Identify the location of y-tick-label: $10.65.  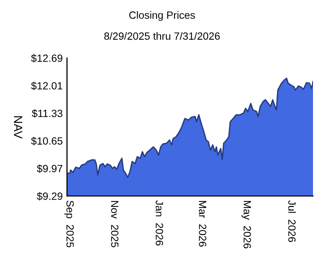
(46, 141).